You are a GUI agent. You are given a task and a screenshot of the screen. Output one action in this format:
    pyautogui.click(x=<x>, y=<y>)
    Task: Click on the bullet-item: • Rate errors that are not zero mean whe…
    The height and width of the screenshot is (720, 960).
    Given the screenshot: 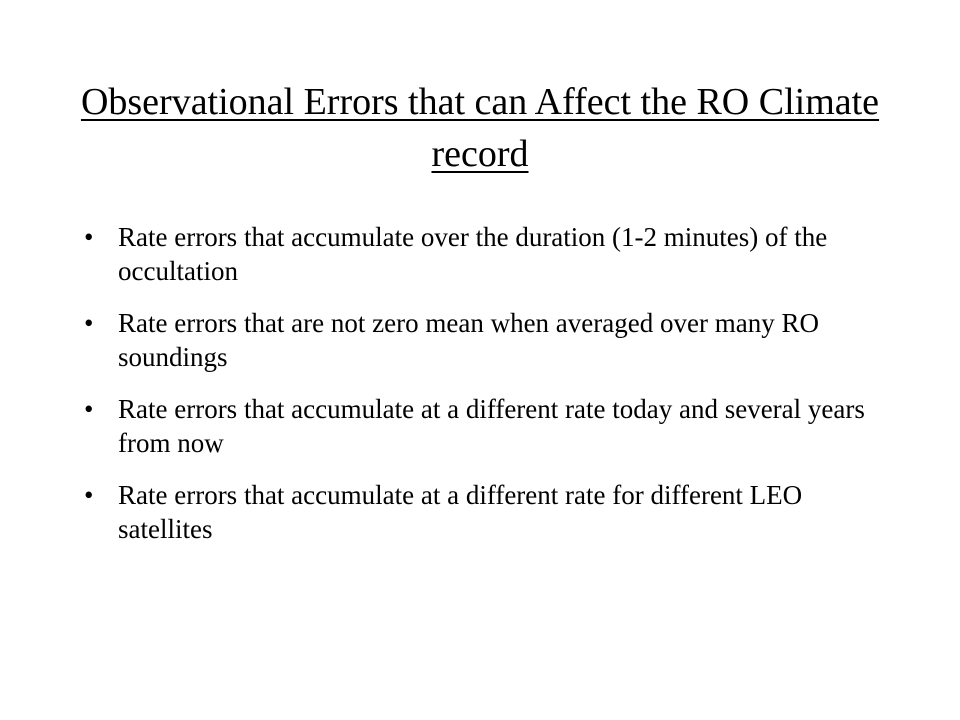 What is the action you would take?
    pyautogui.click(x=484, y=340)
    